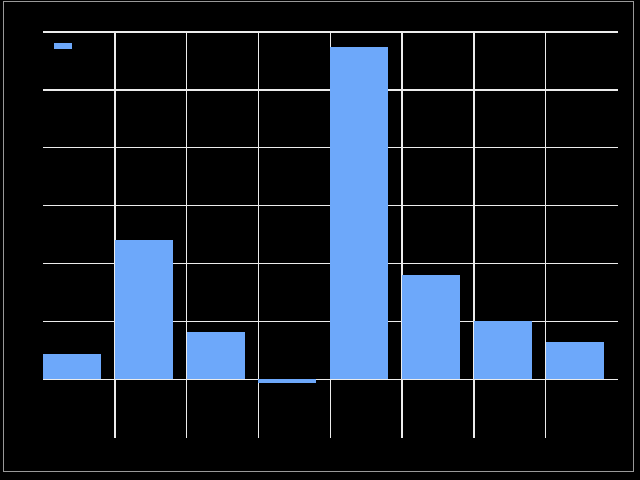 The height and width of the screenshot is (480, 640). What do you see at coordinates (330, 32) in the screenshot?
I see `horizontal-gridline` at bounding box center [330, 32].